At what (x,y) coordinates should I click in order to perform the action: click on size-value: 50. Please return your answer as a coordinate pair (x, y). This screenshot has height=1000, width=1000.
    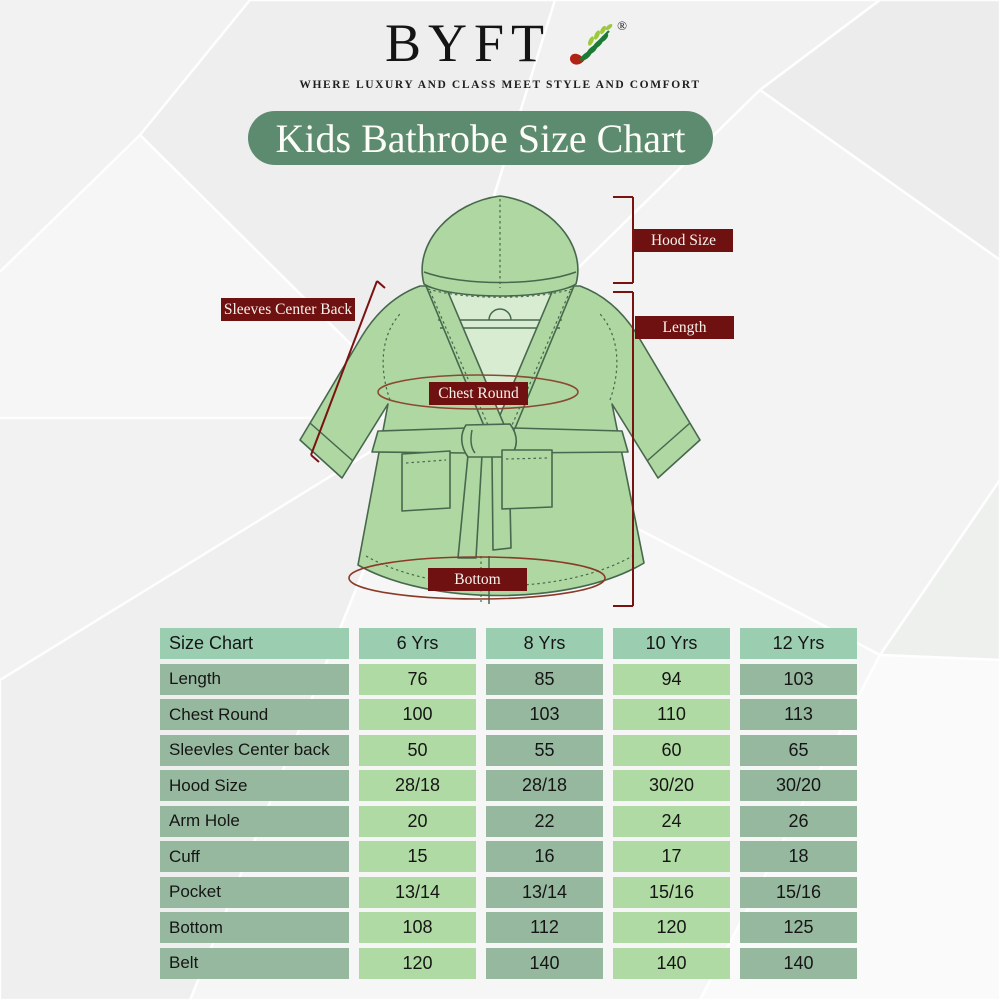
    Looking at the image, I should click on (417, 750).